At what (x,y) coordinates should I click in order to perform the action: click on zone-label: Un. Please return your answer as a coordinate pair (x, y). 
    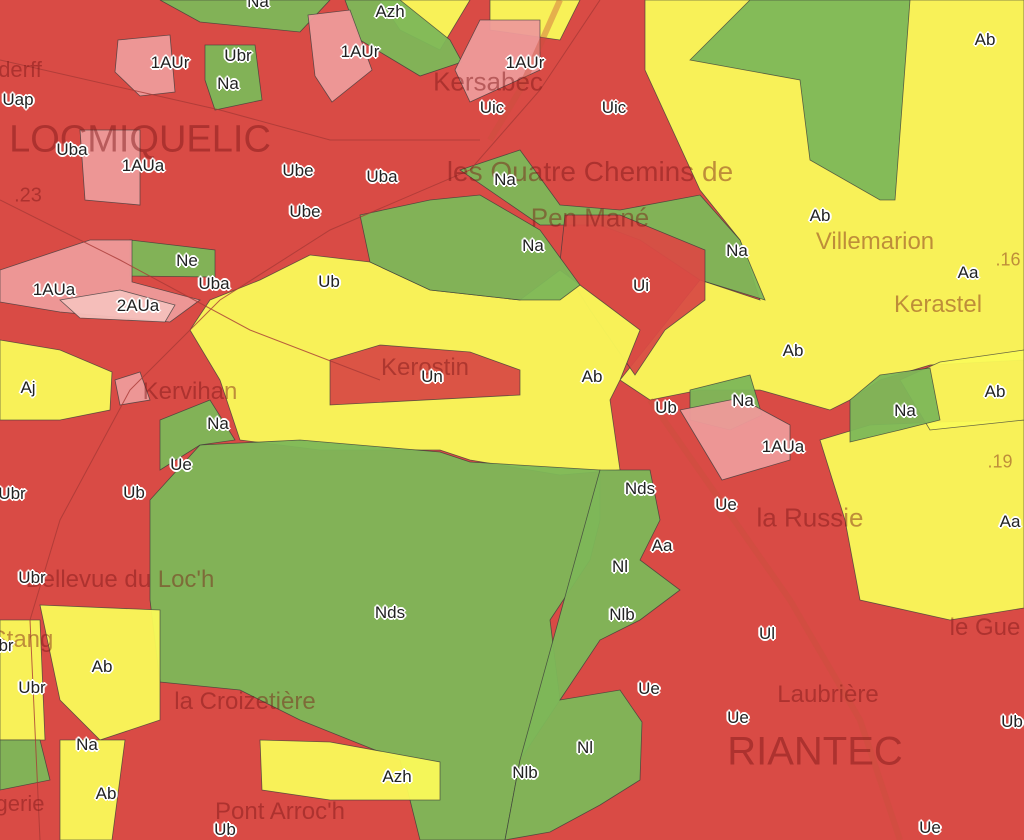
    Looking at the image, I should click on (432, 376).